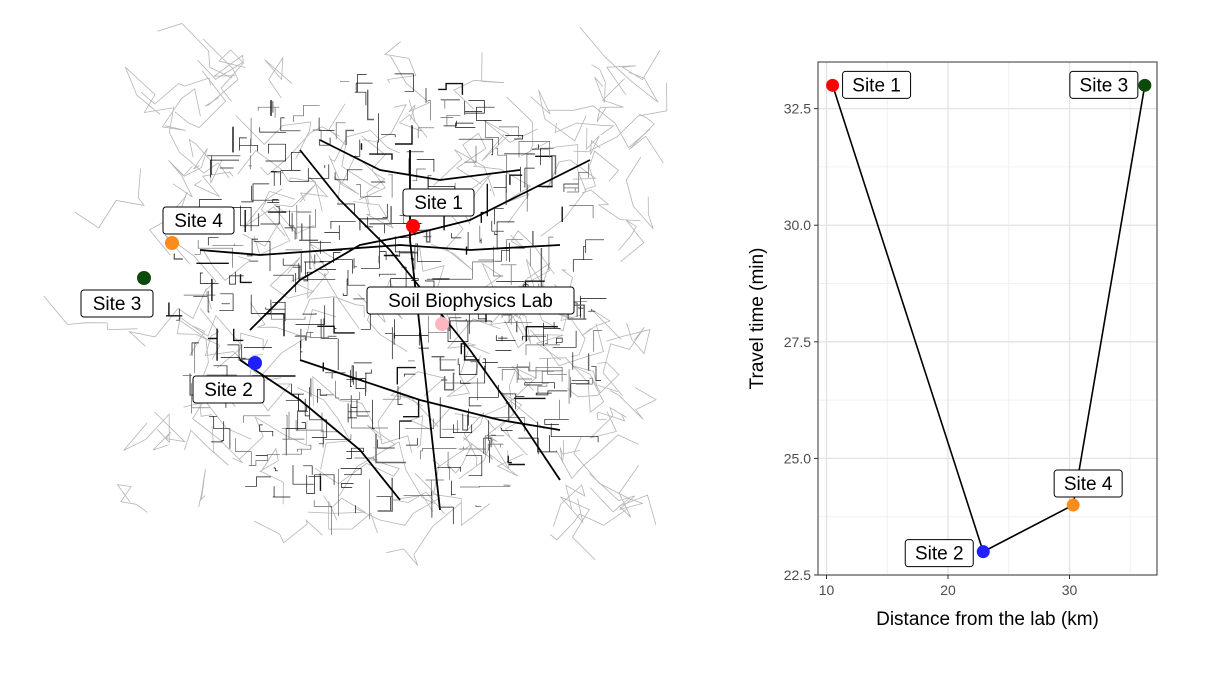 The width and height of the screenshot is (1225, 689). Describe the element at coordinates (797, 458) in the screenshot. I see `y-tick-label: 25.0` at that location.